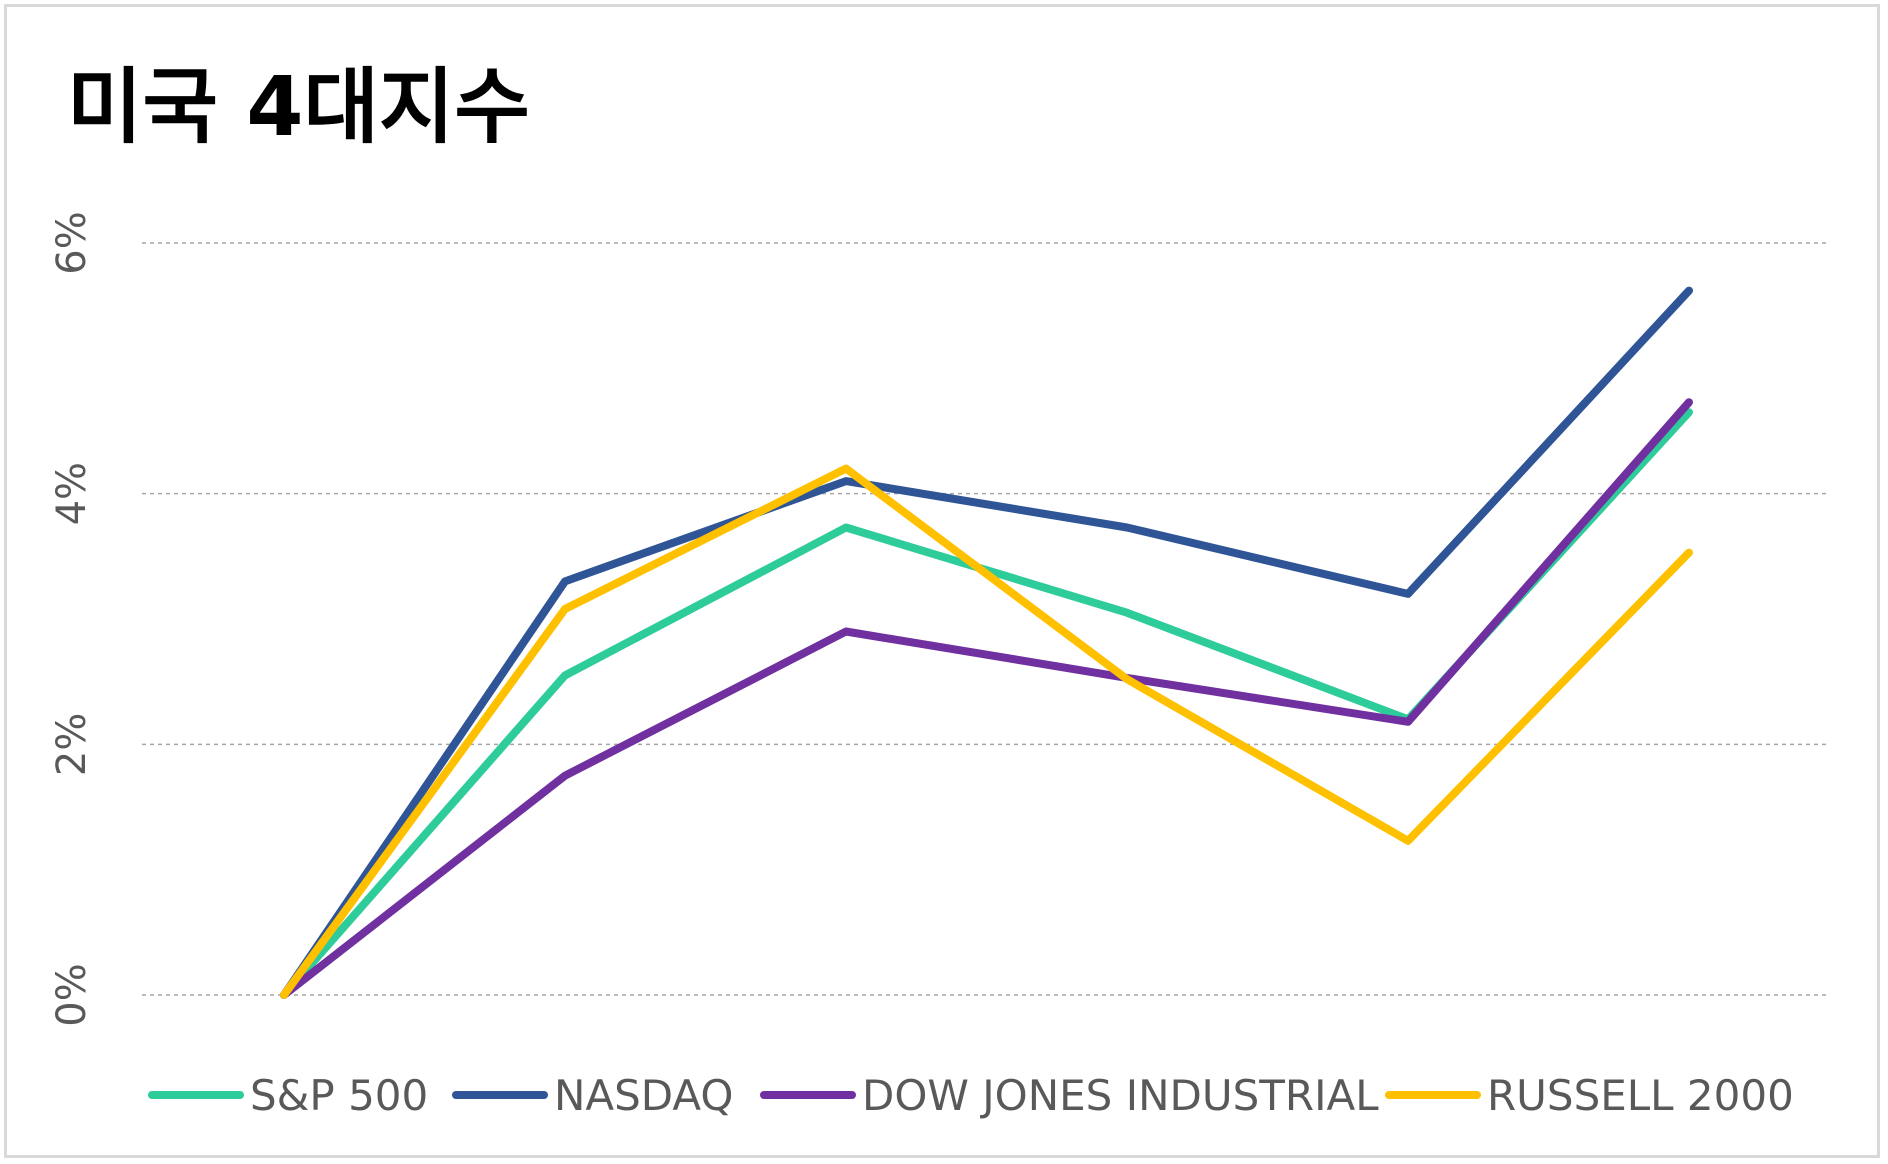  Describe the element at coordinates (72, 994) in the screenshot. I see `y-tick-label: 0%` at that location.